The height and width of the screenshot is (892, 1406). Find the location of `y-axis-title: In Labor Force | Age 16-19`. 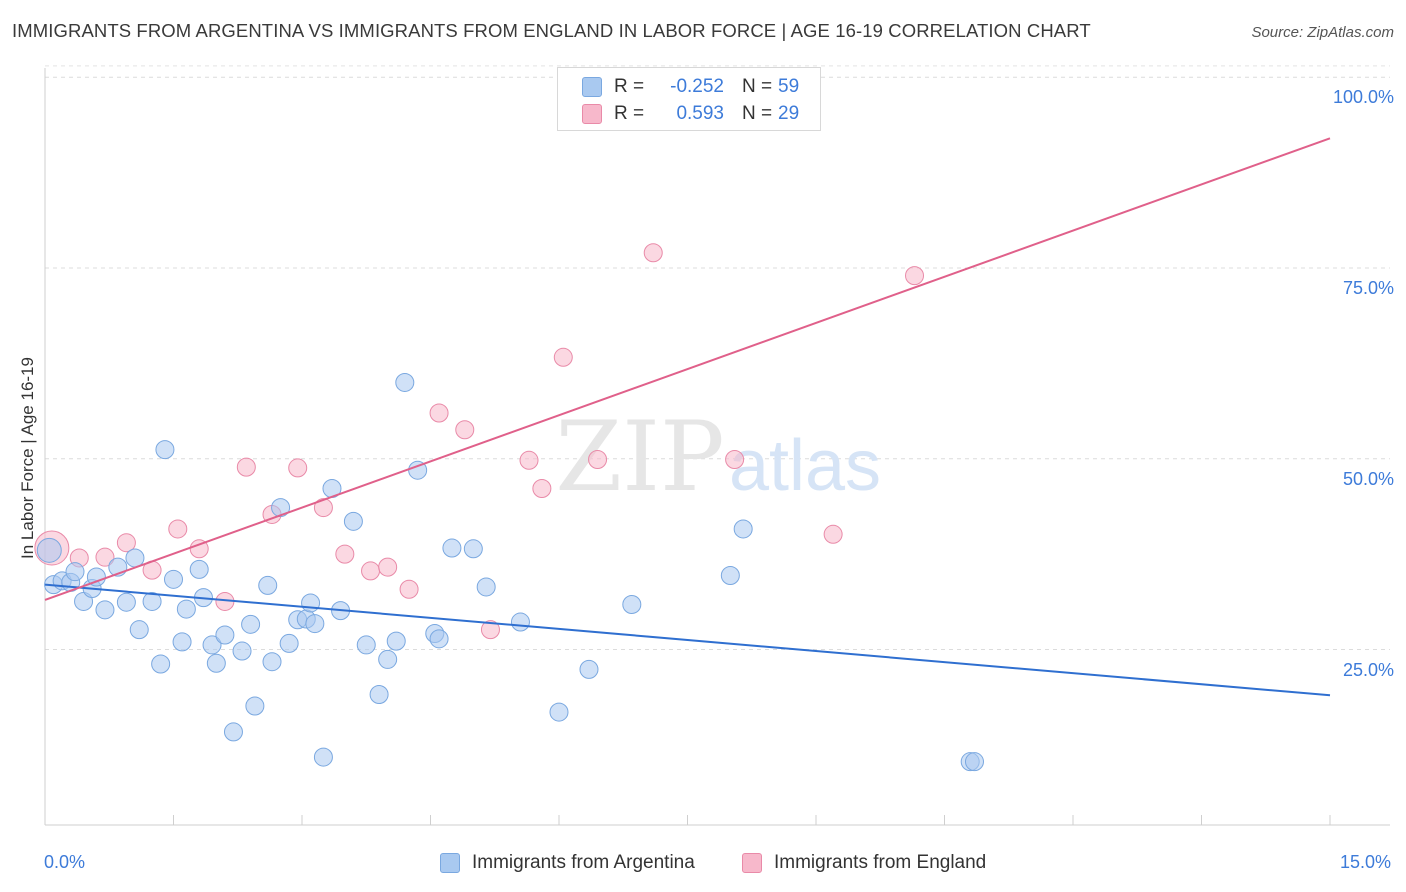

y-axis-title: In Labor Force | Age 16-19 is located at coordinates (27, 458).